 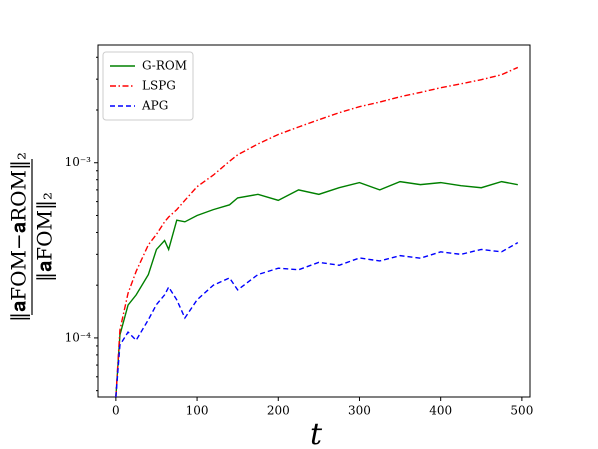 I want to click on legend-label: LSPG, so click(x=159, y=86).